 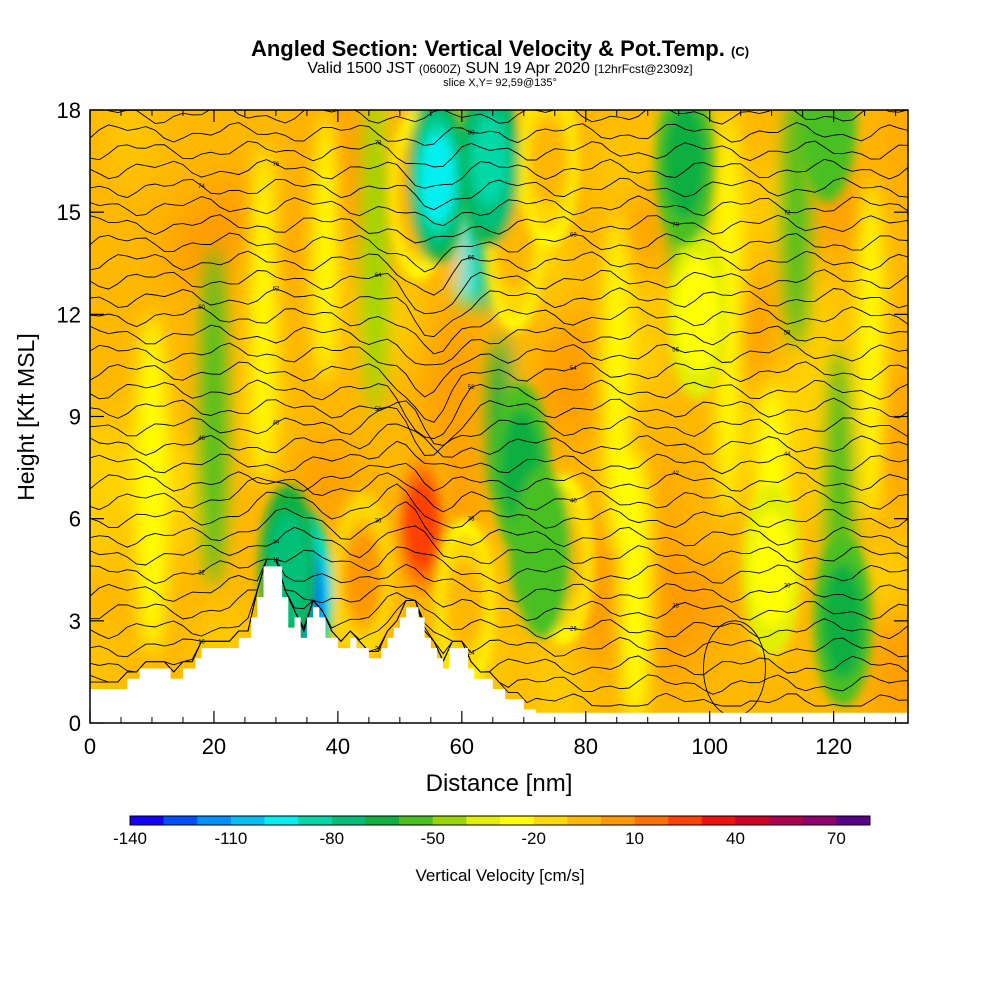 I want to click on contour-label: 40, so click(x=573, y=501).